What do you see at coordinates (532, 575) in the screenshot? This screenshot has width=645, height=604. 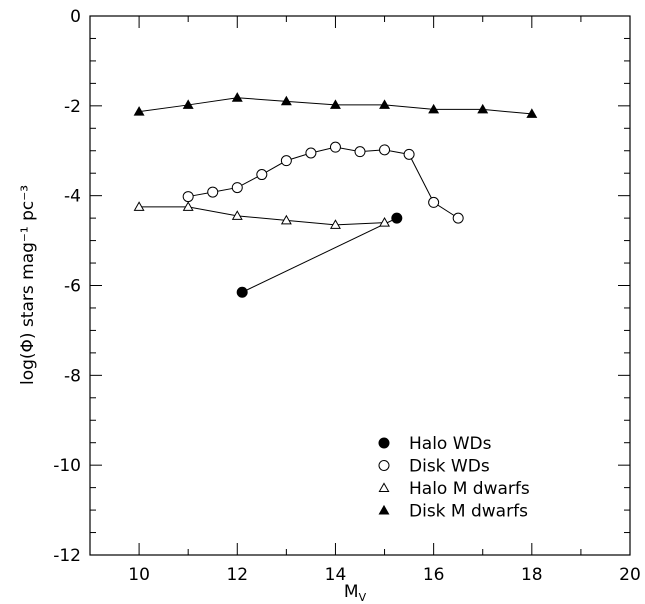 I see `x-tick-label: 18` at bounding box center [532, 575].